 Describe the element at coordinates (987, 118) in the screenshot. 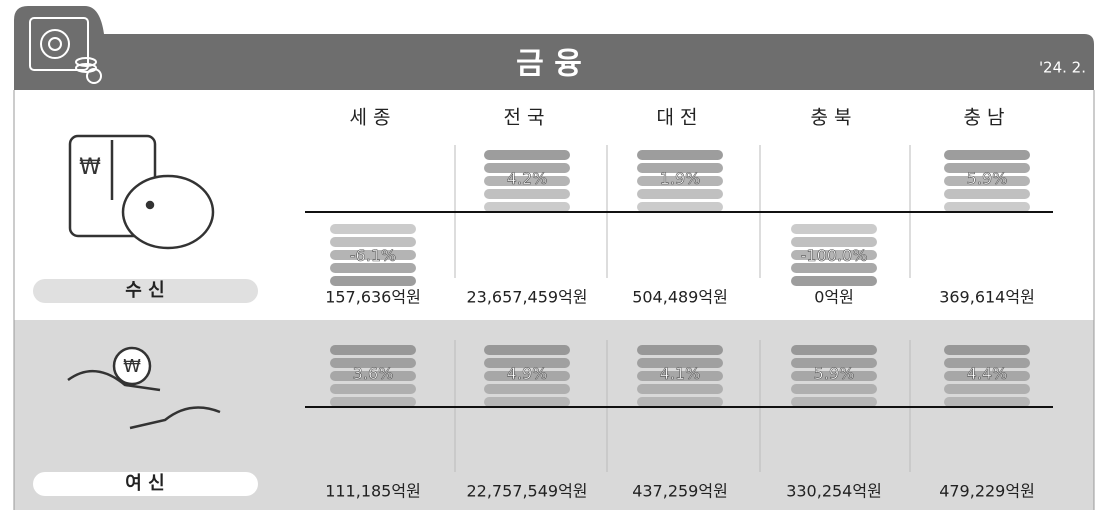

I see `category-label: 충남` at that location.